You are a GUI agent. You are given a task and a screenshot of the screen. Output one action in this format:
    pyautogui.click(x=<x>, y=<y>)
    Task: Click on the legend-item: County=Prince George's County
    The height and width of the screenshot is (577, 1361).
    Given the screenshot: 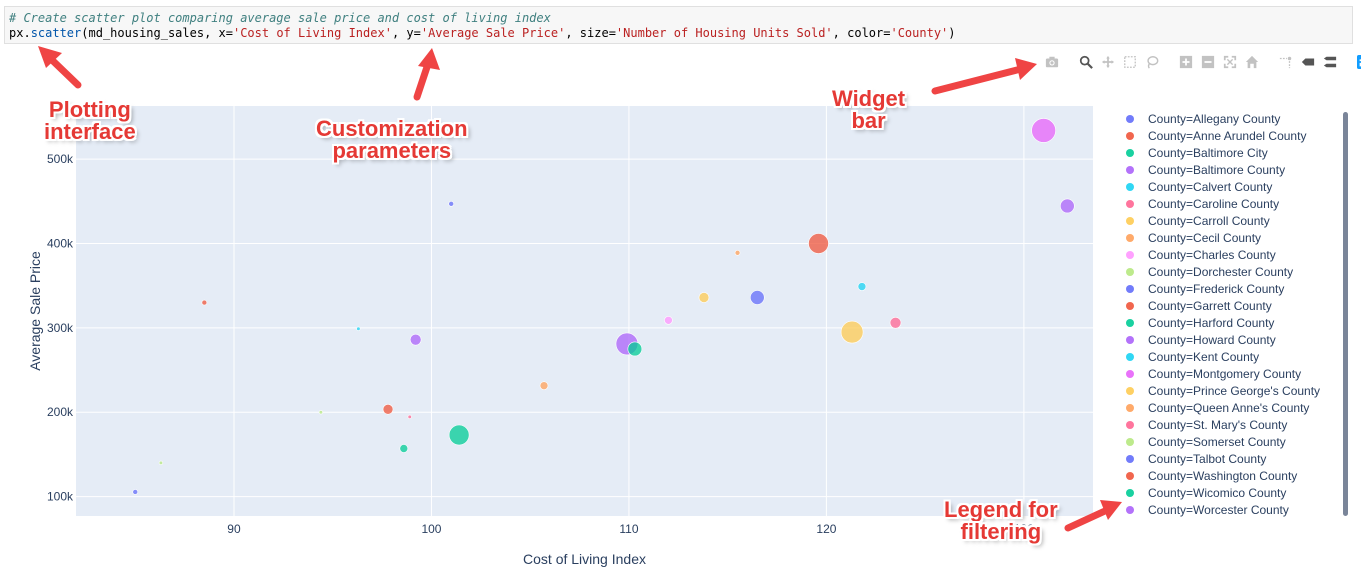 What is the action you would take?
    pyautogui.click(x=1223, y=391)
    